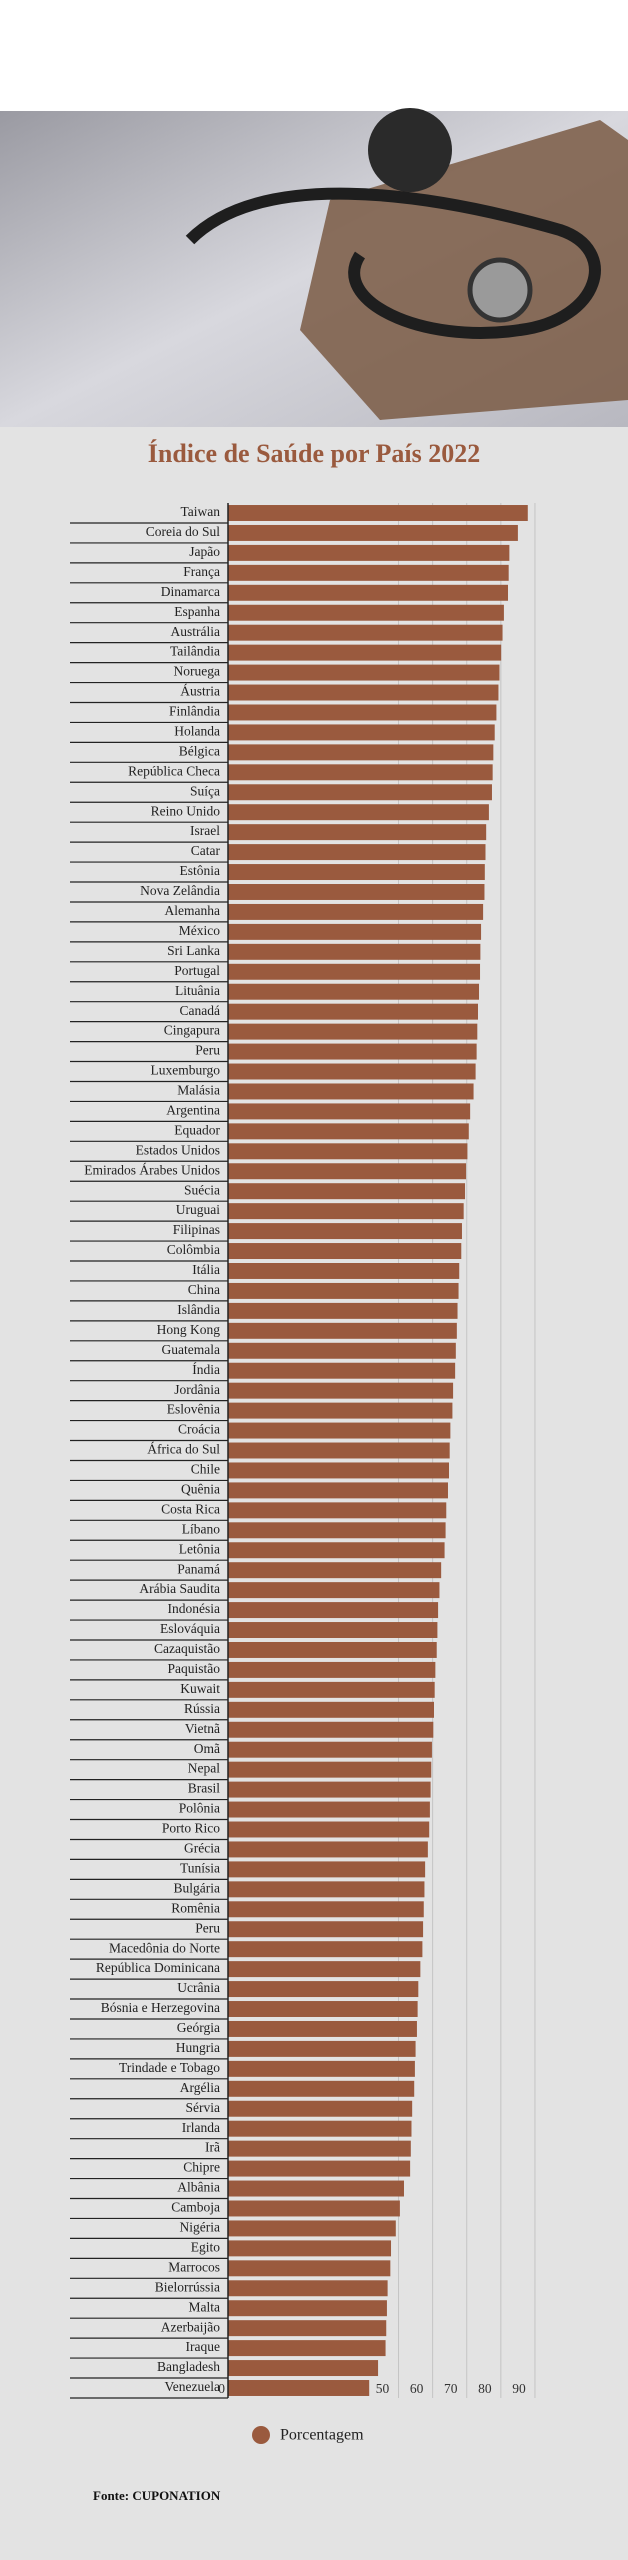  What do you see at coordinates (199, 1808) in the screenshot?
I see `y-tick-label: Polônia` at bounding box center [199, 1808].